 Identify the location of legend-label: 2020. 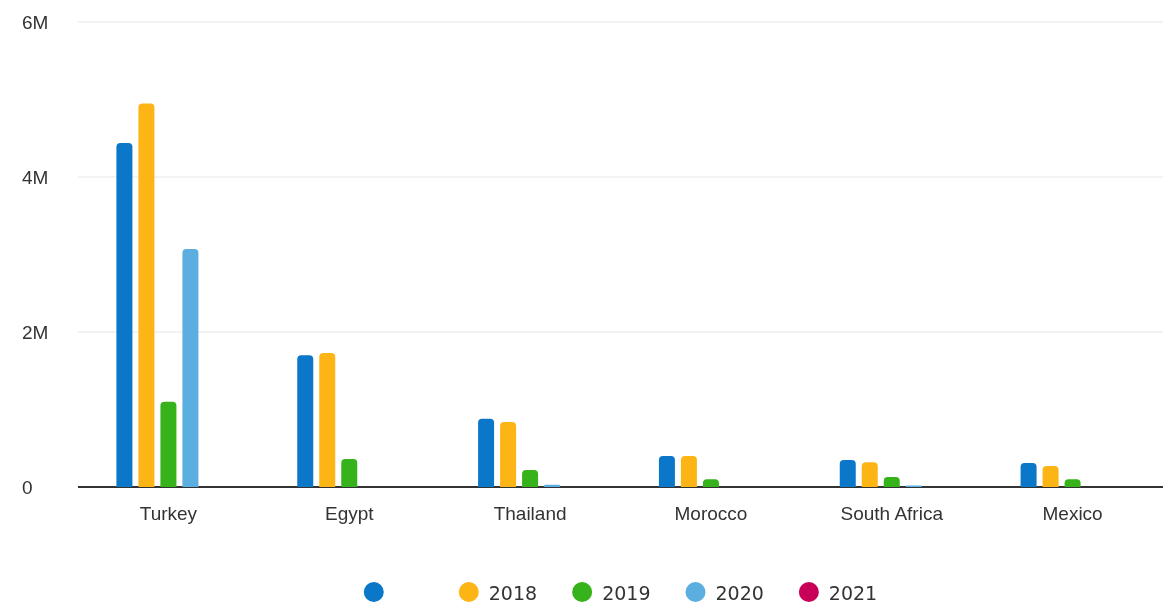
(739, 593).